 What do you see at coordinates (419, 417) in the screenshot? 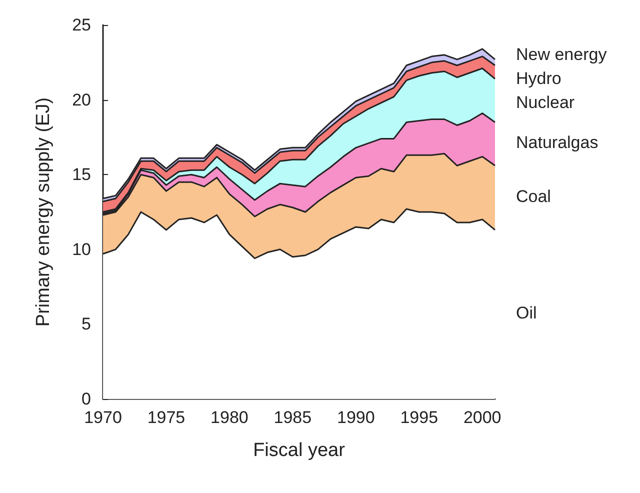
I see `x-tick-label: 1995` at bounding box center [419, 417].